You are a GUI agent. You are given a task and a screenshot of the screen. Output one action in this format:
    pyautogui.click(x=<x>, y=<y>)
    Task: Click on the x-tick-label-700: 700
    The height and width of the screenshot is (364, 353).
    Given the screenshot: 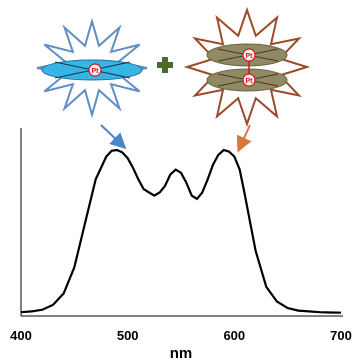 What is the action you would take?
    pyautogui.click(x=341, y=335)
    